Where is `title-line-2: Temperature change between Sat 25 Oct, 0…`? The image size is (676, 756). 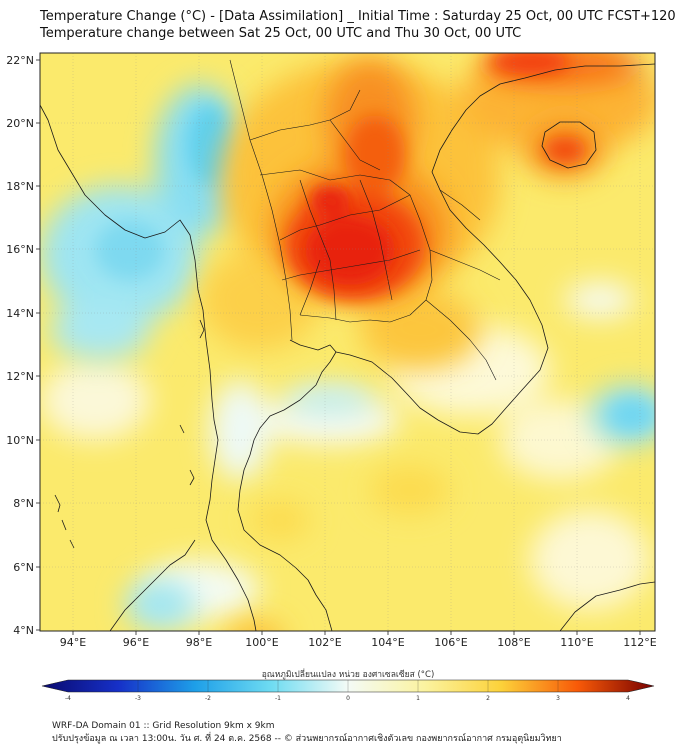 title-line-2: Temperature change between Sat 25 Oct, 0… is located at coordinates (281, 33).